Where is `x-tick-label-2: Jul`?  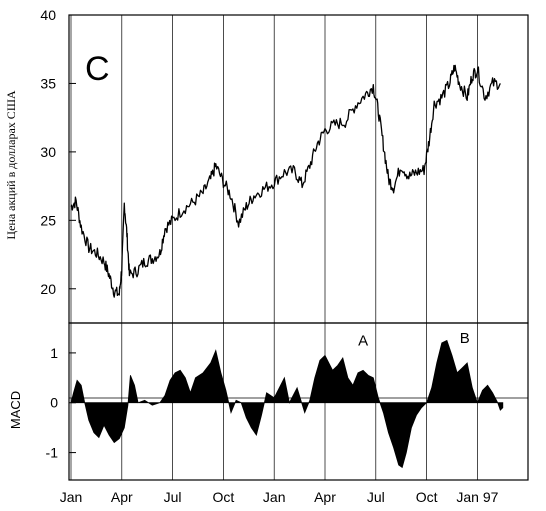 x-tick-label-2: Jul is located at coordinates (173, 497).